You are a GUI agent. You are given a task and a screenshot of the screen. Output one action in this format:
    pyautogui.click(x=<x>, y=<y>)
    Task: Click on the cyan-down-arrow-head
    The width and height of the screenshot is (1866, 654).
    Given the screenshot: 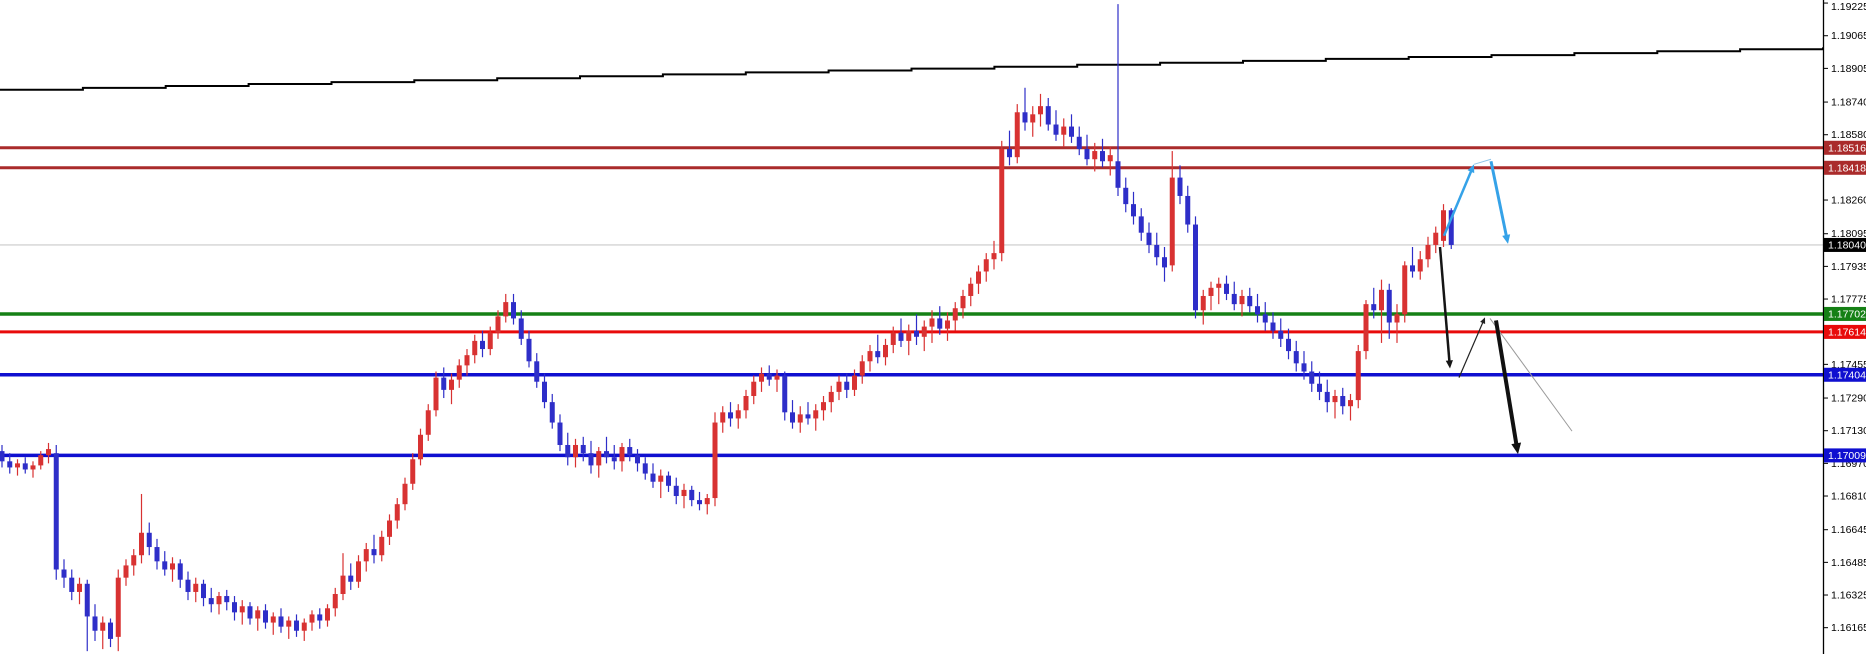 What is the action you would take?
    pyautogui.click(x=1506, y=239)
    